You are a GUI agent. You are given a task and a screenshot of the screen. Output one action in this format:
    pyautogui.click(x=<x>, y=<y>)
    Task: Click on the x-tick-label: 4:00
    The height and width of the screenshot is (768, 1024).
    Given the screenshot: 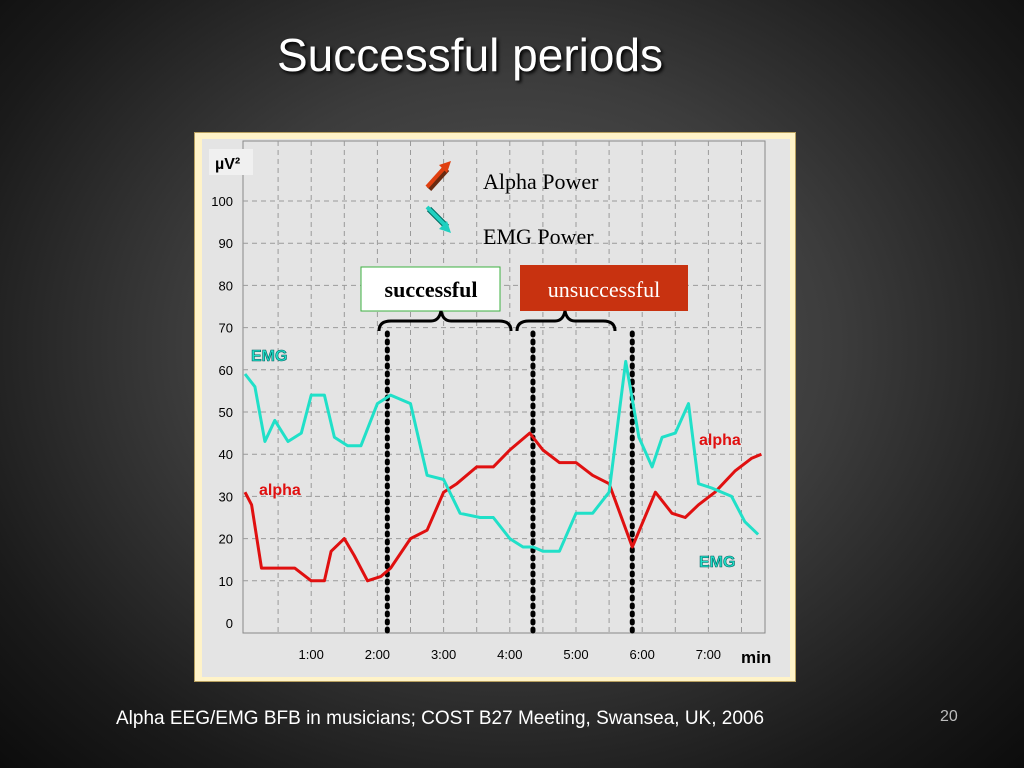 What is the action you would take?
    pyautogui.click(x=509, y=654)
    